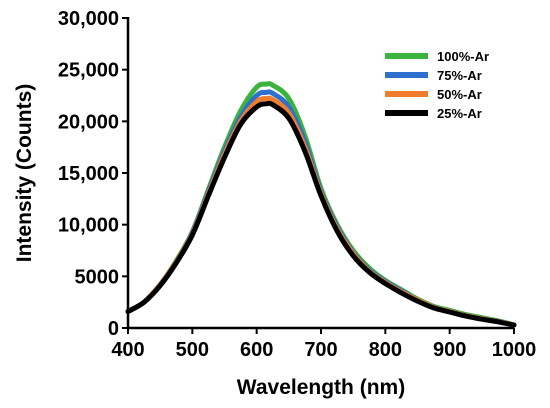 The height and width of the screenshot is (408, 550). I want to click on legend-label: 25%-Ar, so click(459, 113).